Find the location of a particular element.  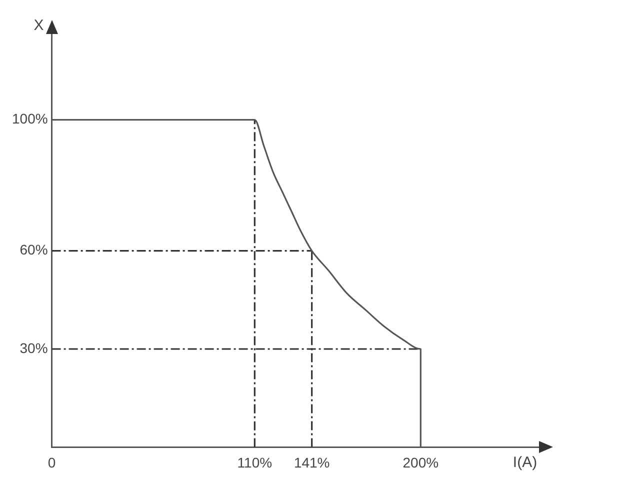

y-tick-label: 60% is located at coordinates (34, 250).